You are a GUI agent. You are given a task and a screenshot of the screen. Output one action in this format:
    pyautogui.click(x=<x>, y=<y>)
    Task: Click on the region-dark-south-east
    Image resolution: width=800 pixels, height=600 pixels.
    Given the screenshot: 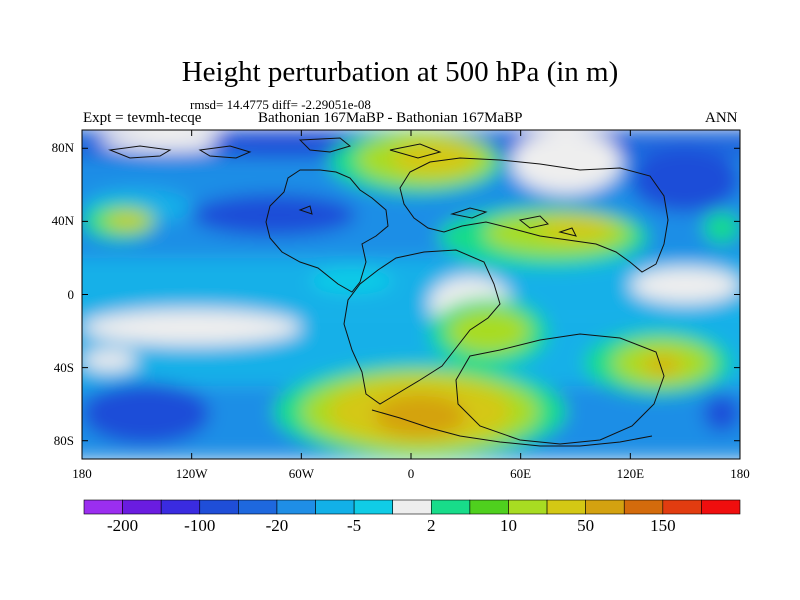 What is the action you would take?
    pyautogui.click(x=721, y=413)
    